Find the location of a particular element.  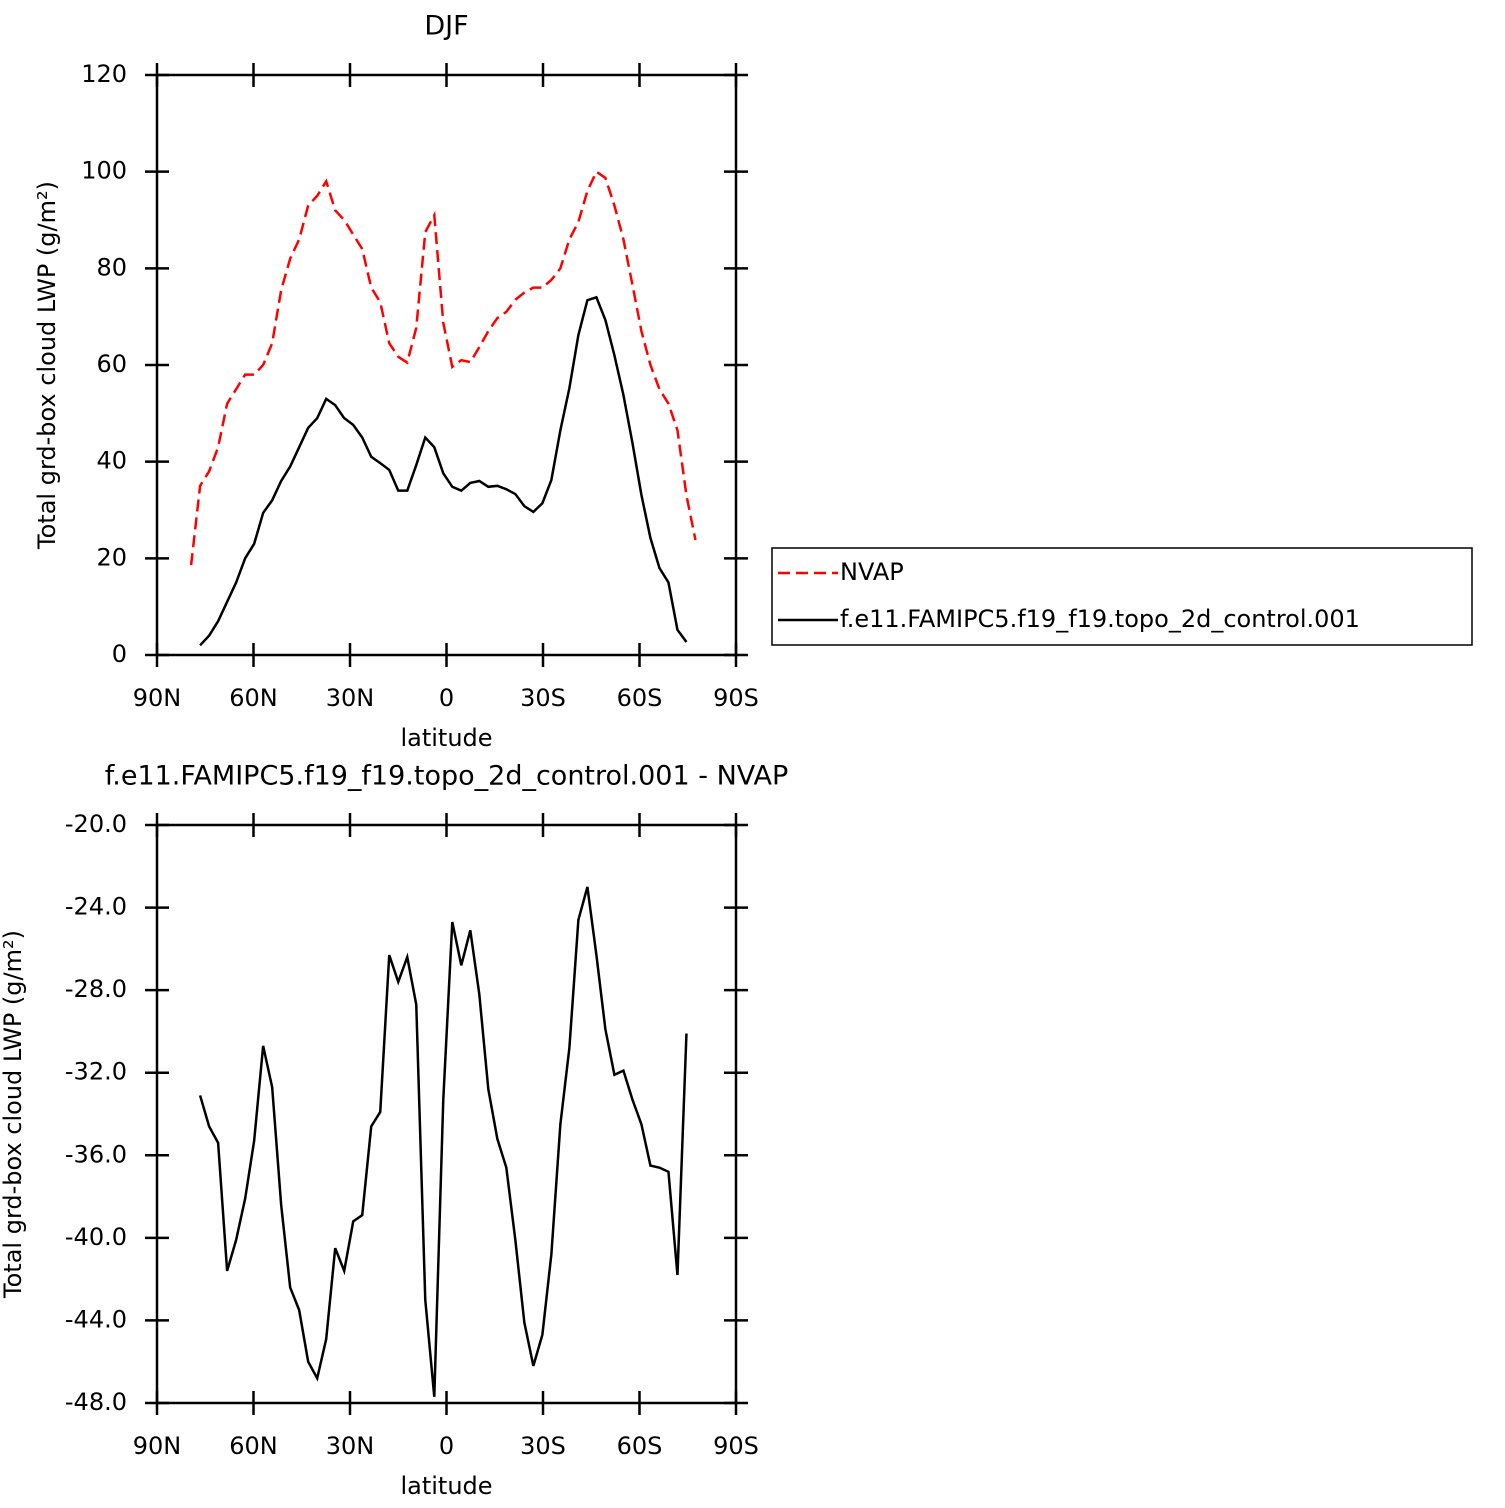

y-tick-label: -28.0 is located at coordinates (96, 989).